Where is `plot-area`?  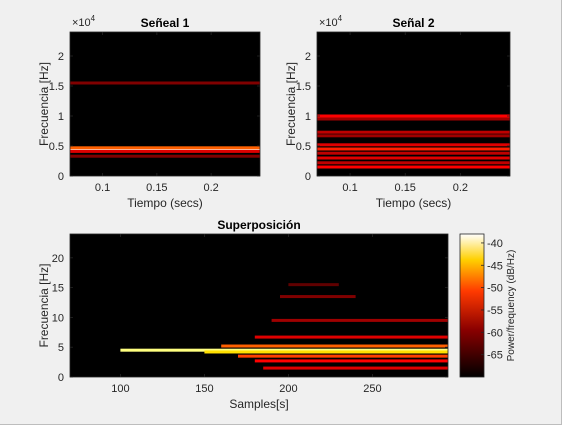 plot-area is located at coordinates (165, 104).